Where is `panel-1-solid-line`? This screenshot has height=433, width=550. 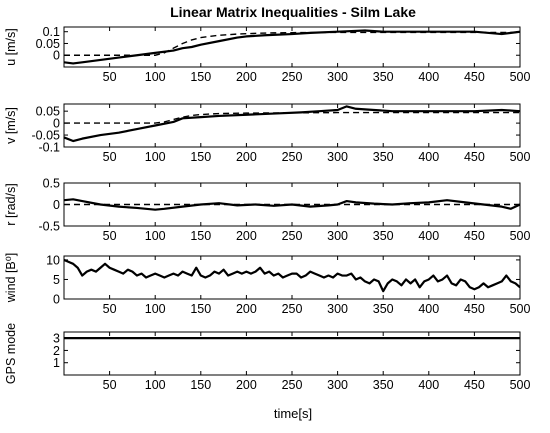
panel-1-solid-line is located at coordinates (292, 47).